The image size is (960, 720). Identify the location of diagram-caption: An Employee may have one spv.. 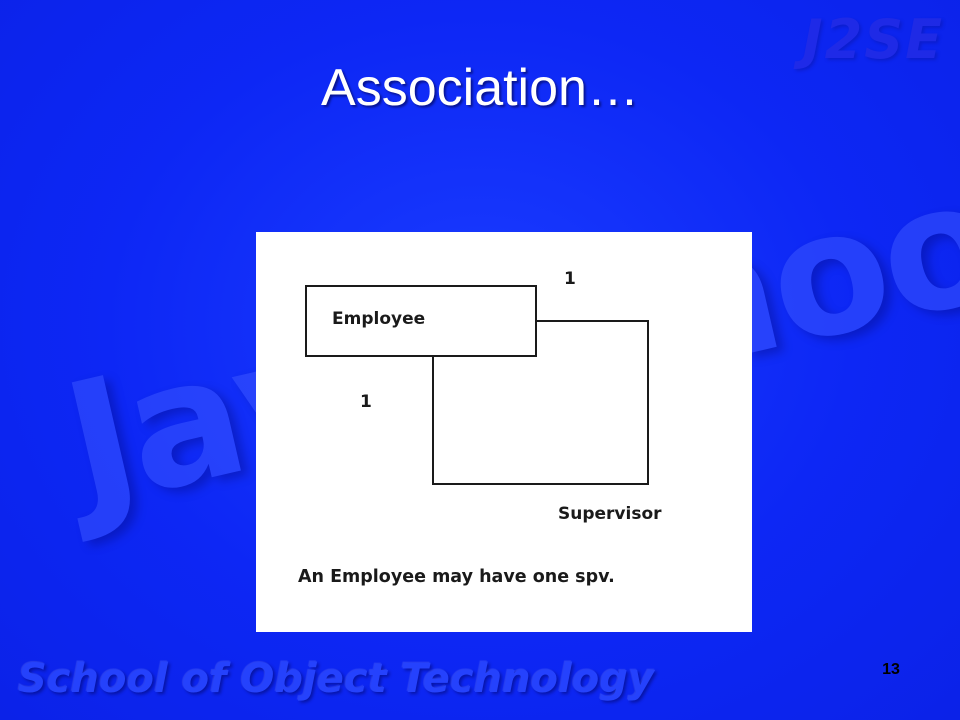
(456, 577).